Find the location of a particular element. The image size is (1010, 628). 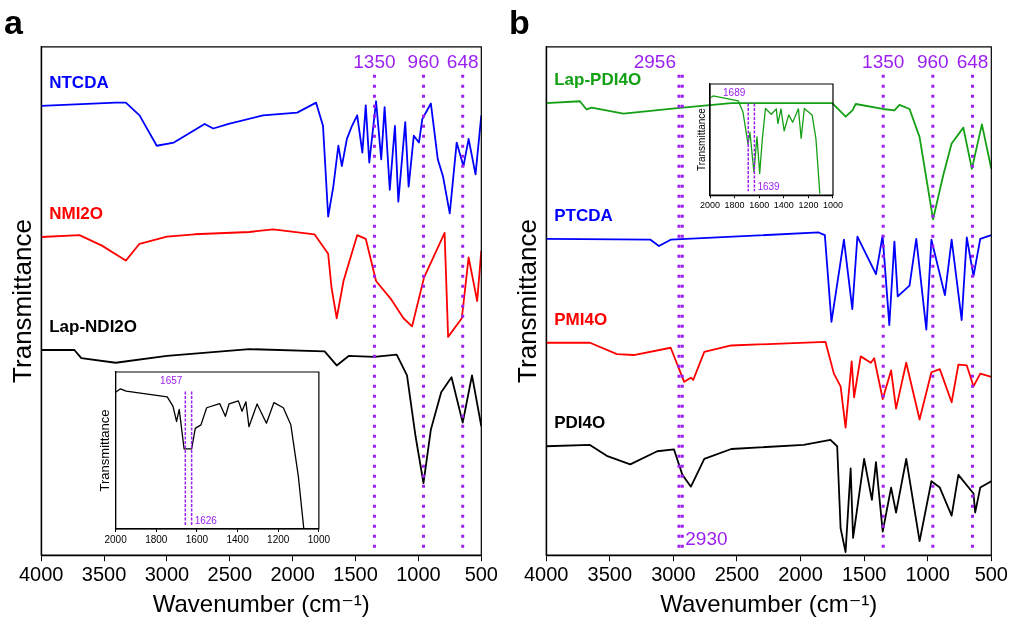

ref-line-label: 2956 is located at coordinates (654, 61).